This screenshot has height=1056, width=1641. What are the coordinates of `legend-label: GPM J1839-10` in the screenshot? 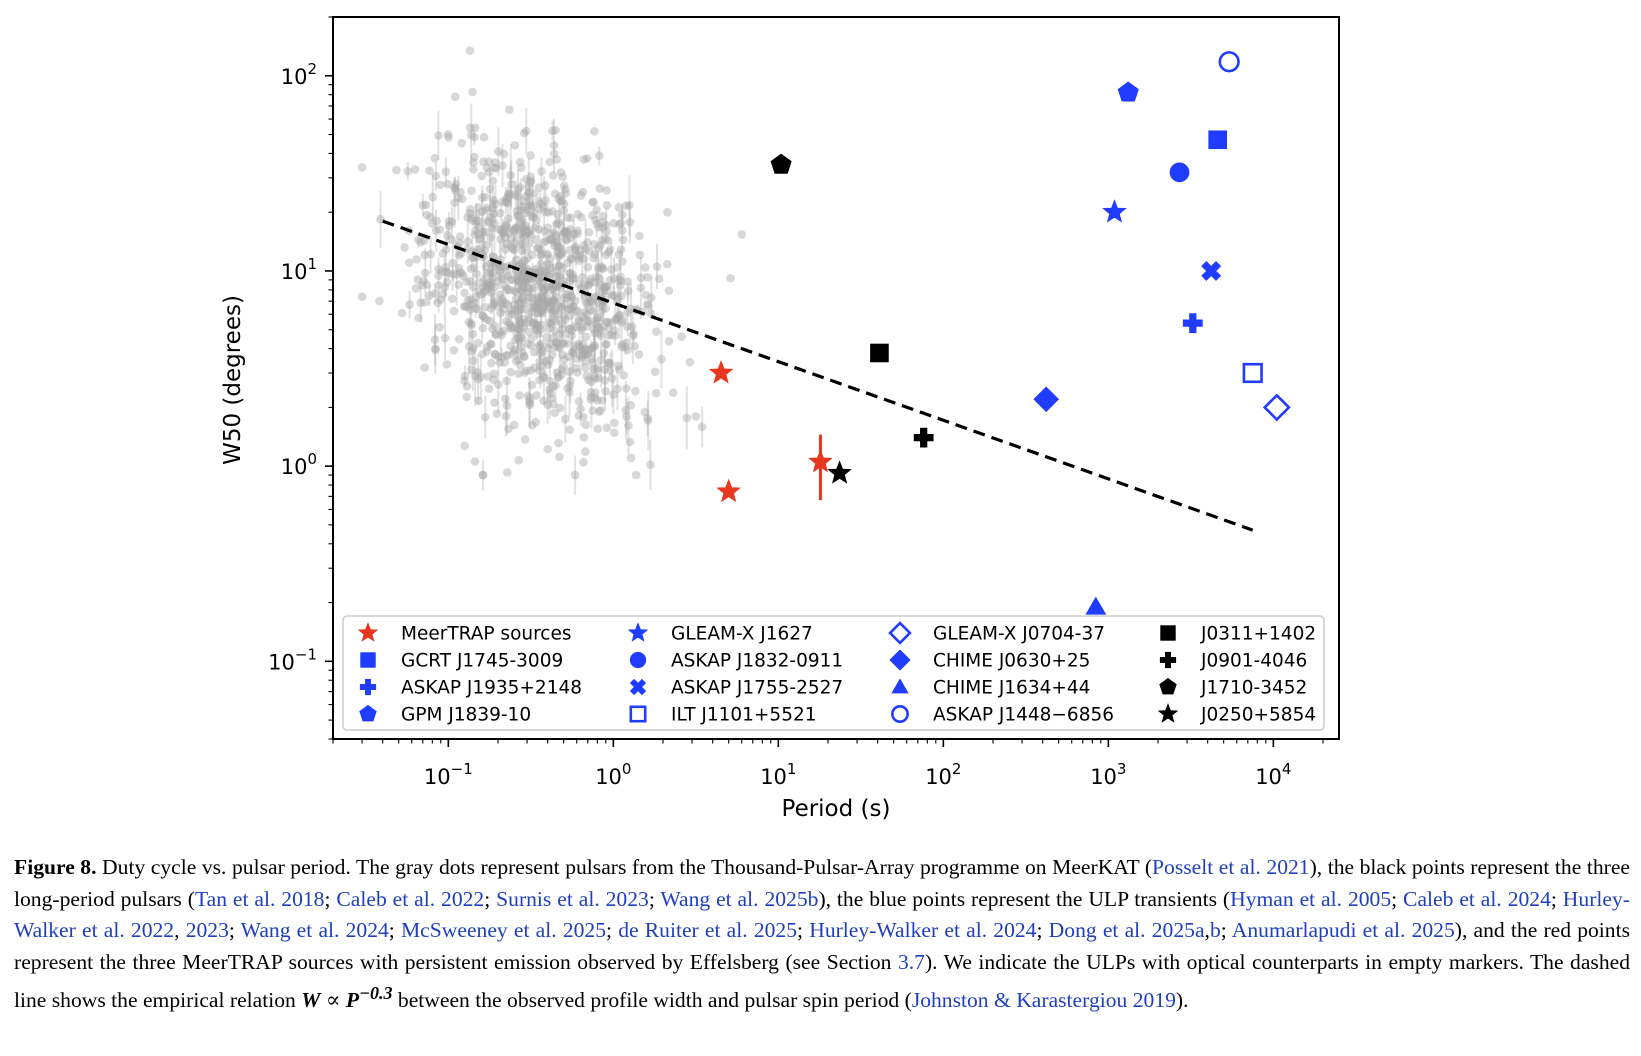 It's located at (466, 715).